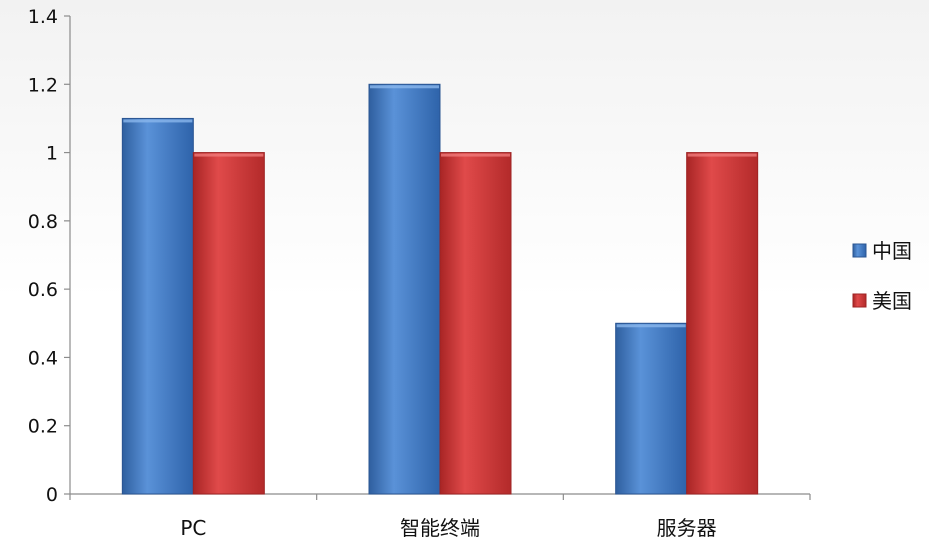 The width and height of the screenshot is (929, 543). What do you see at coordinates (193, 528) in the screenshot?
I see `x-category-label: PC` at bounding box center [193, 528].